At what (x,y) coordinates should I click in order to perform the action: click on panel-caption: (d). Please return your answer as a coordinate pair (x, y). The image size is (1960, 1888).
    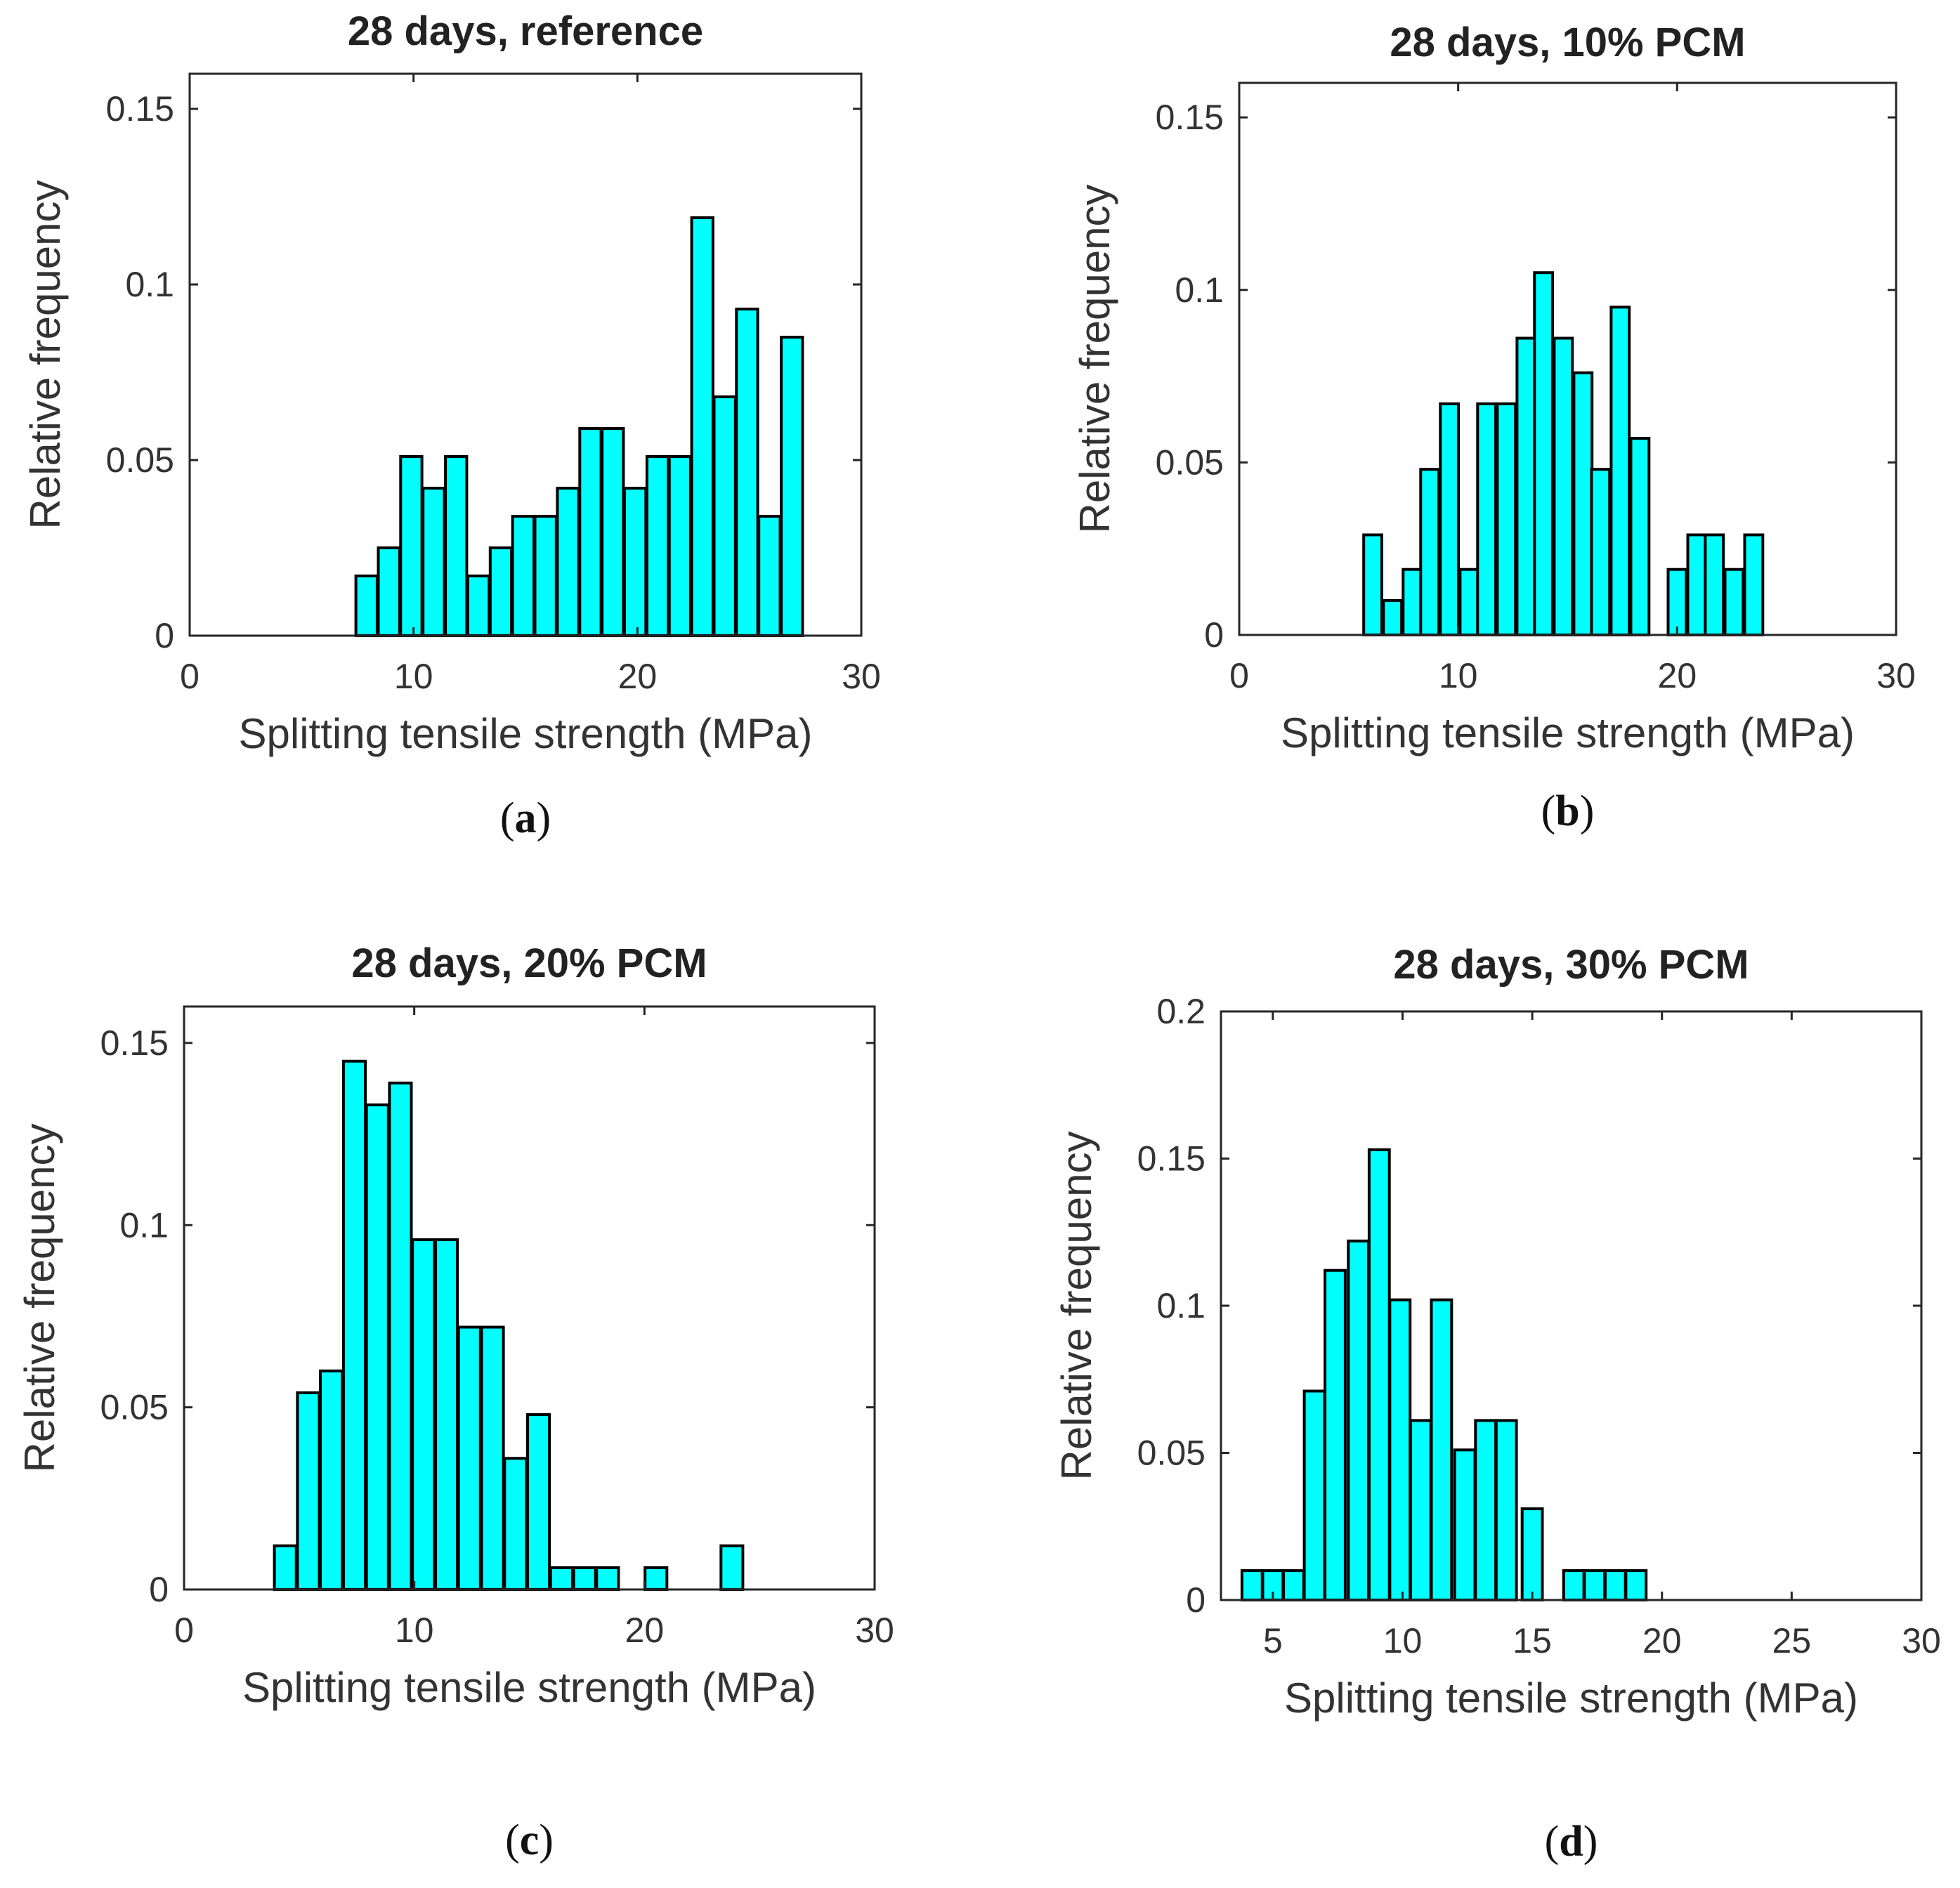
    Looking at the image, I should click on (1571, 1842).